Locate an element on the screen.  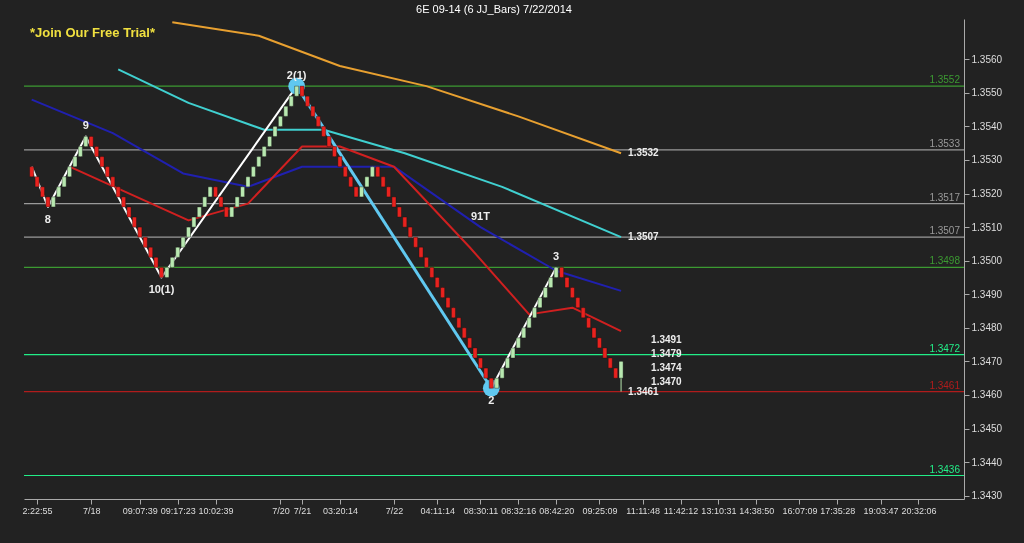
y-tick-label: 1.3430 is located at coordinates (987, 496).